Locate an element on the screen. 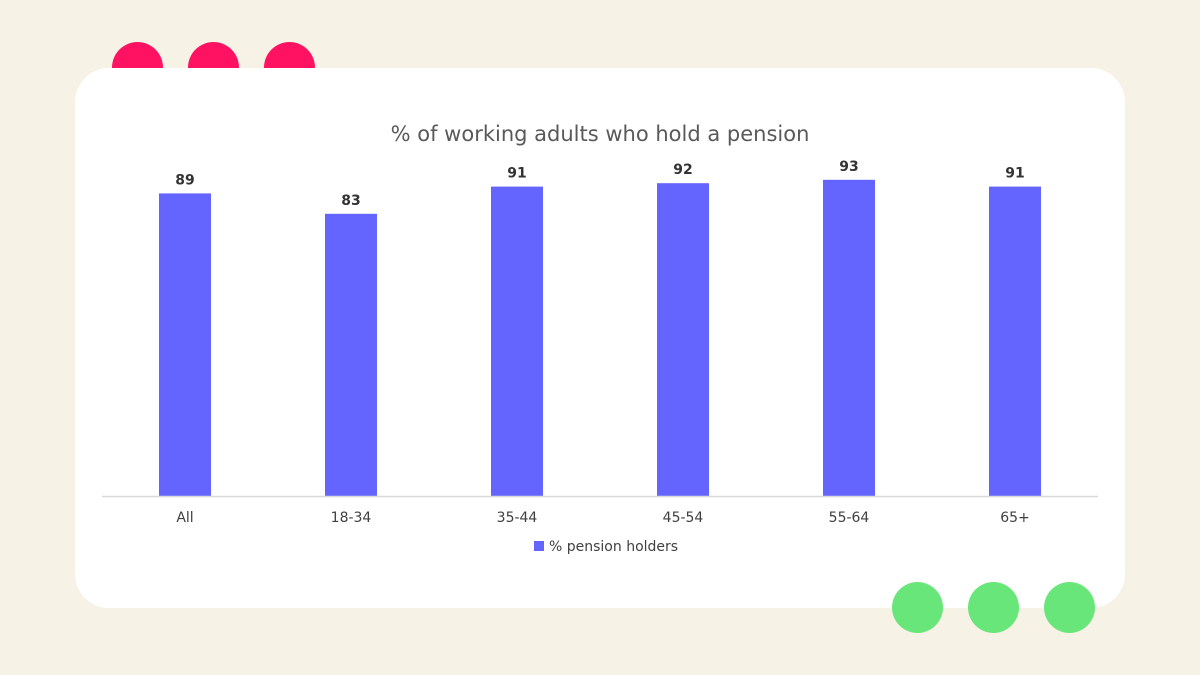 Image resolution: width=1200 pixels, height=675 pixels. x-tick-label-65+: 65+ is located at coordinates (1015, 518).